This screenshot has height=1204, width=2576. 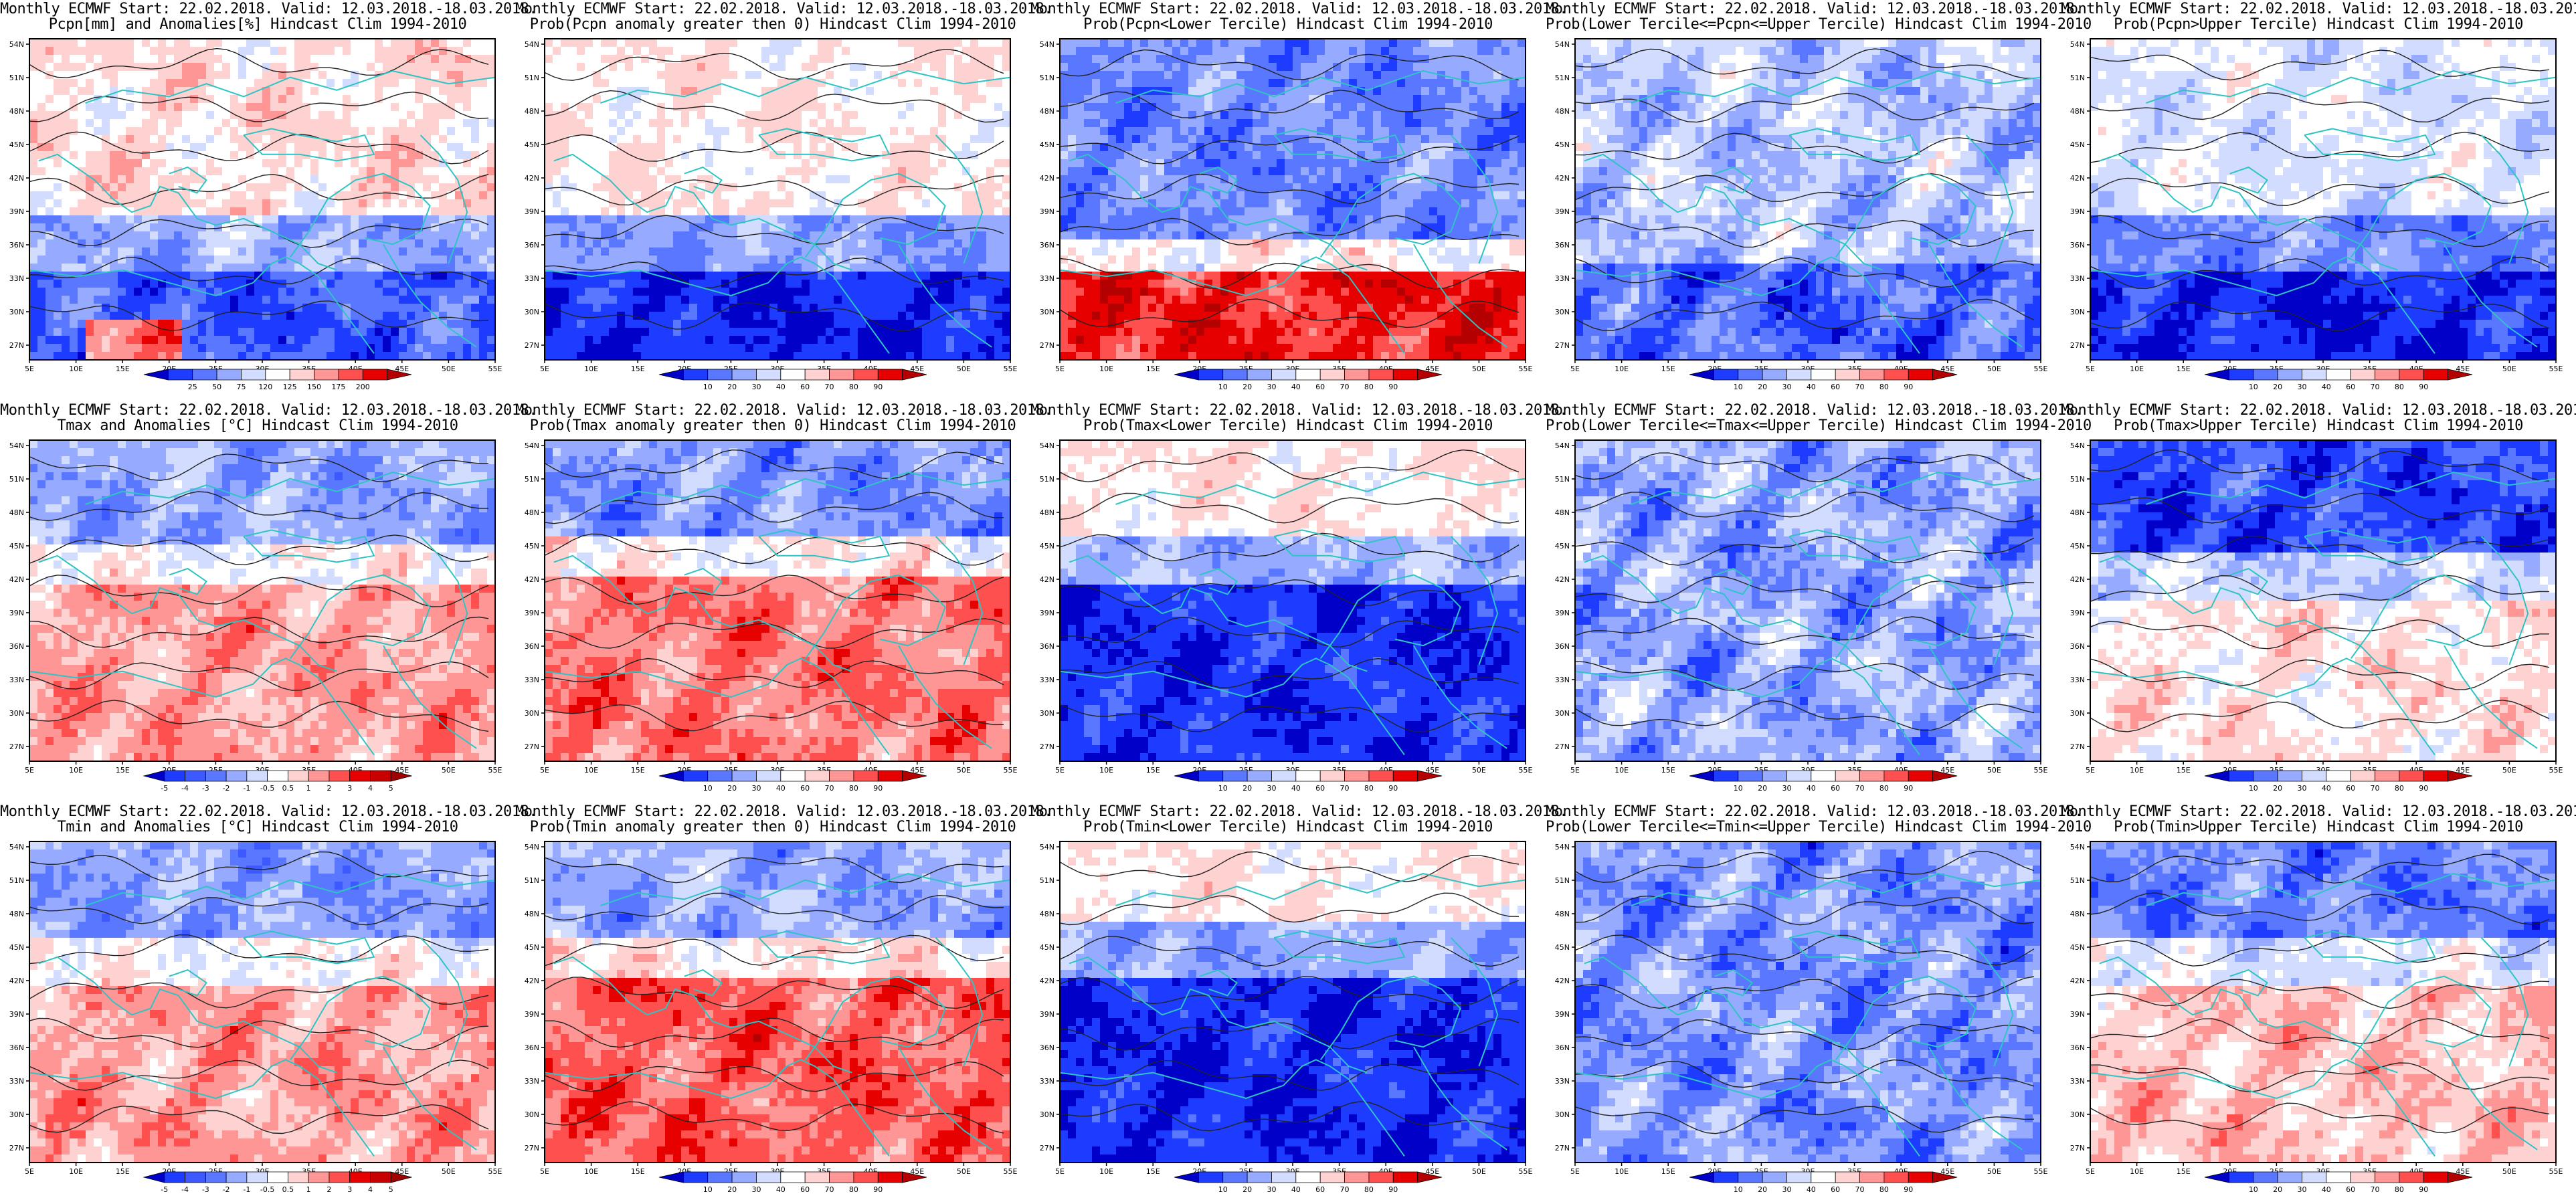 I want to click on colorbar-label: 1, so click(x=308, y=1189).